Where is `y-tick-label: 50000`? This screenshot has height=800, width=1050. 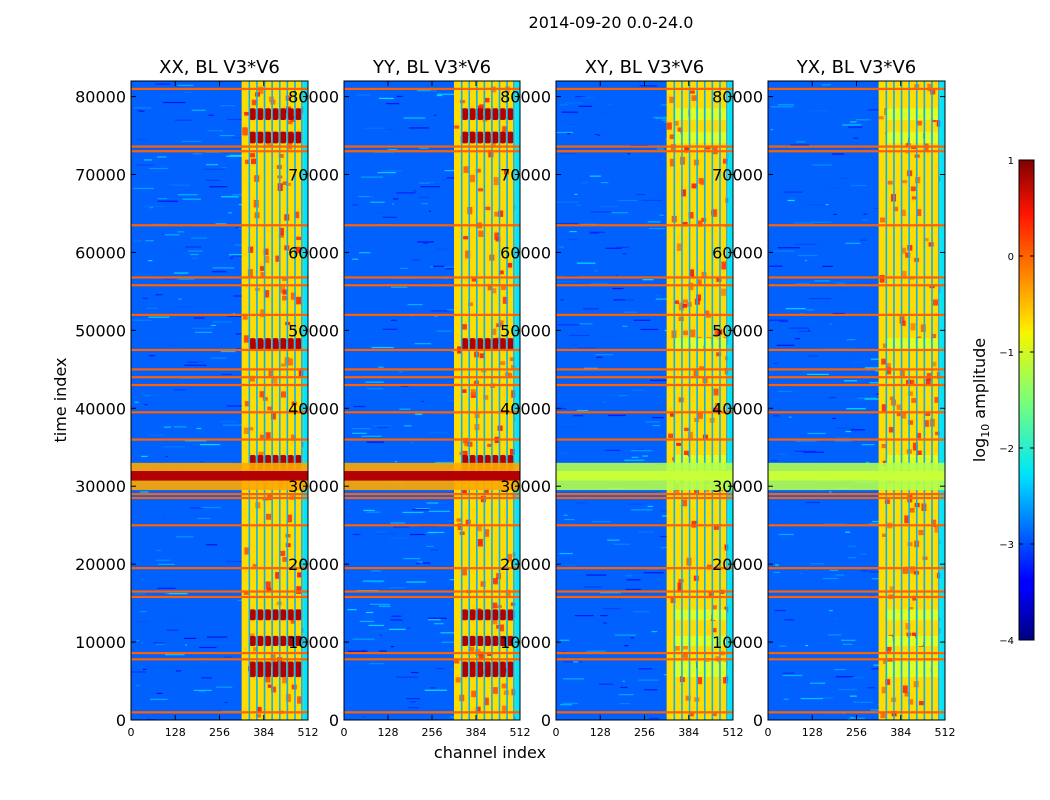
y-tick-label: 50000 is located at coordinates (737, 330).